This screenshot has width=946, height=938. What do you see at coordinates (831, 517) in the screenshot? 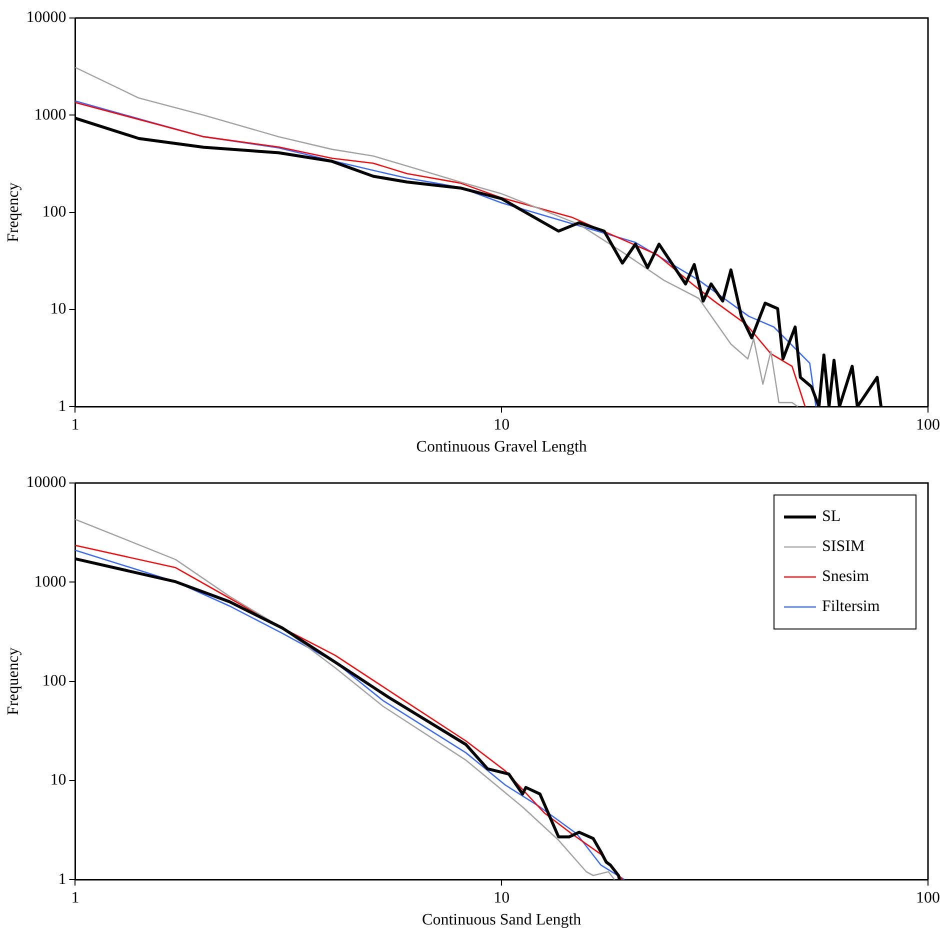
I see `legend-label: SL` at bounding box center [831, 517].